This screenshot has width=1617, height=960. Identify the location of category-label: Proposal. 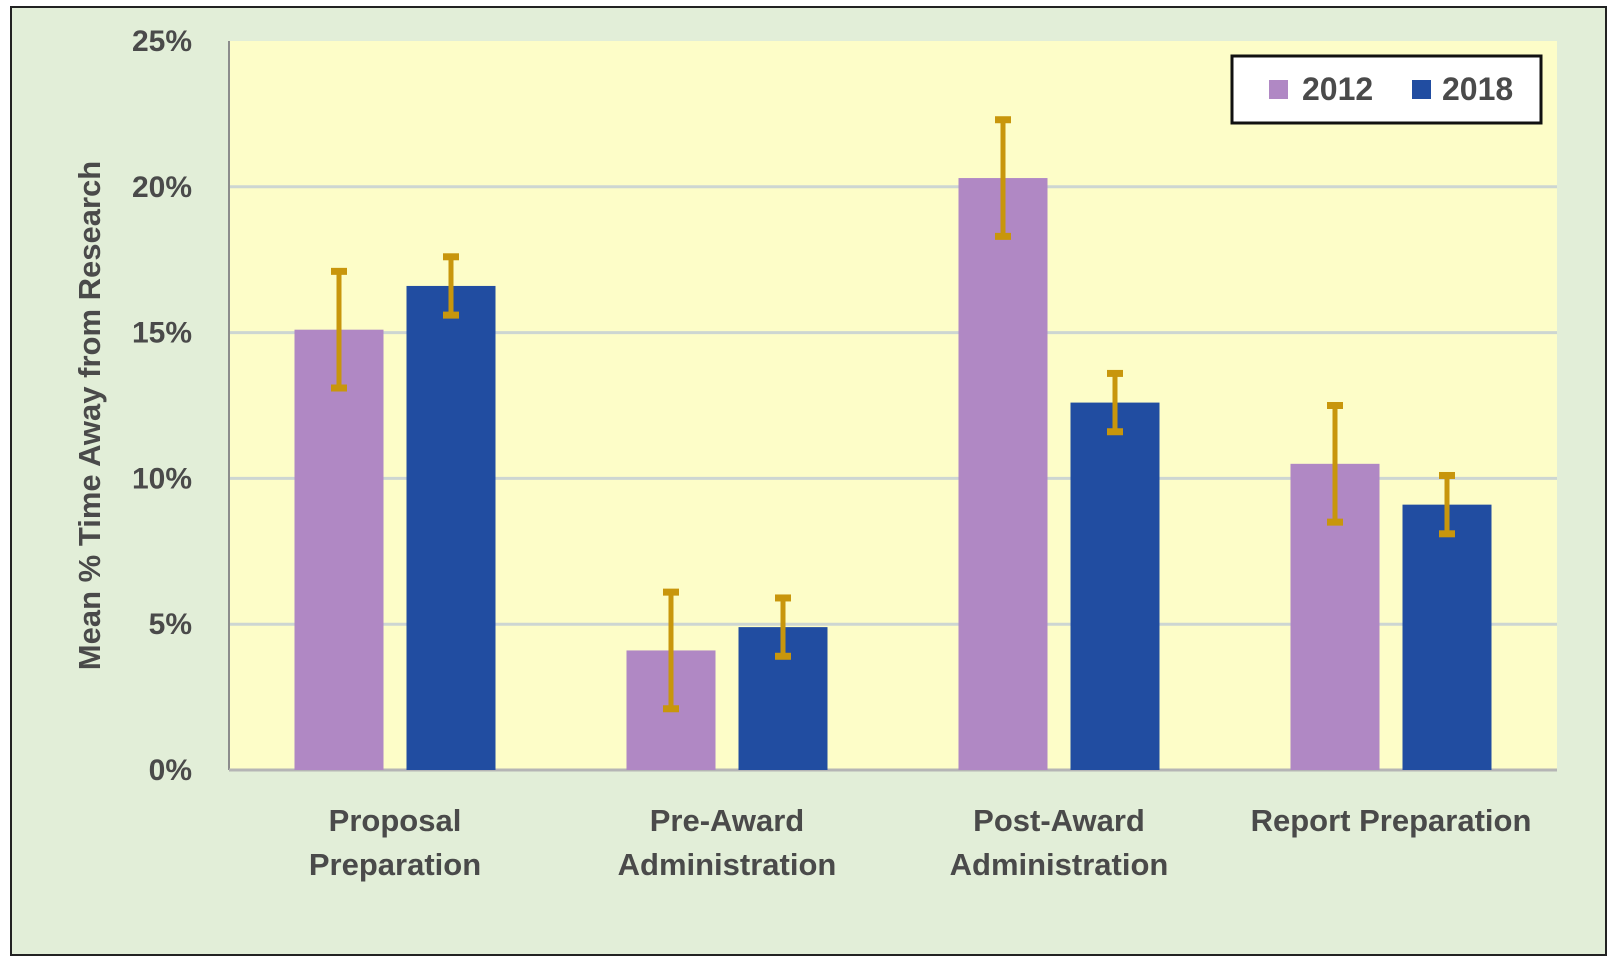
(395, 820).